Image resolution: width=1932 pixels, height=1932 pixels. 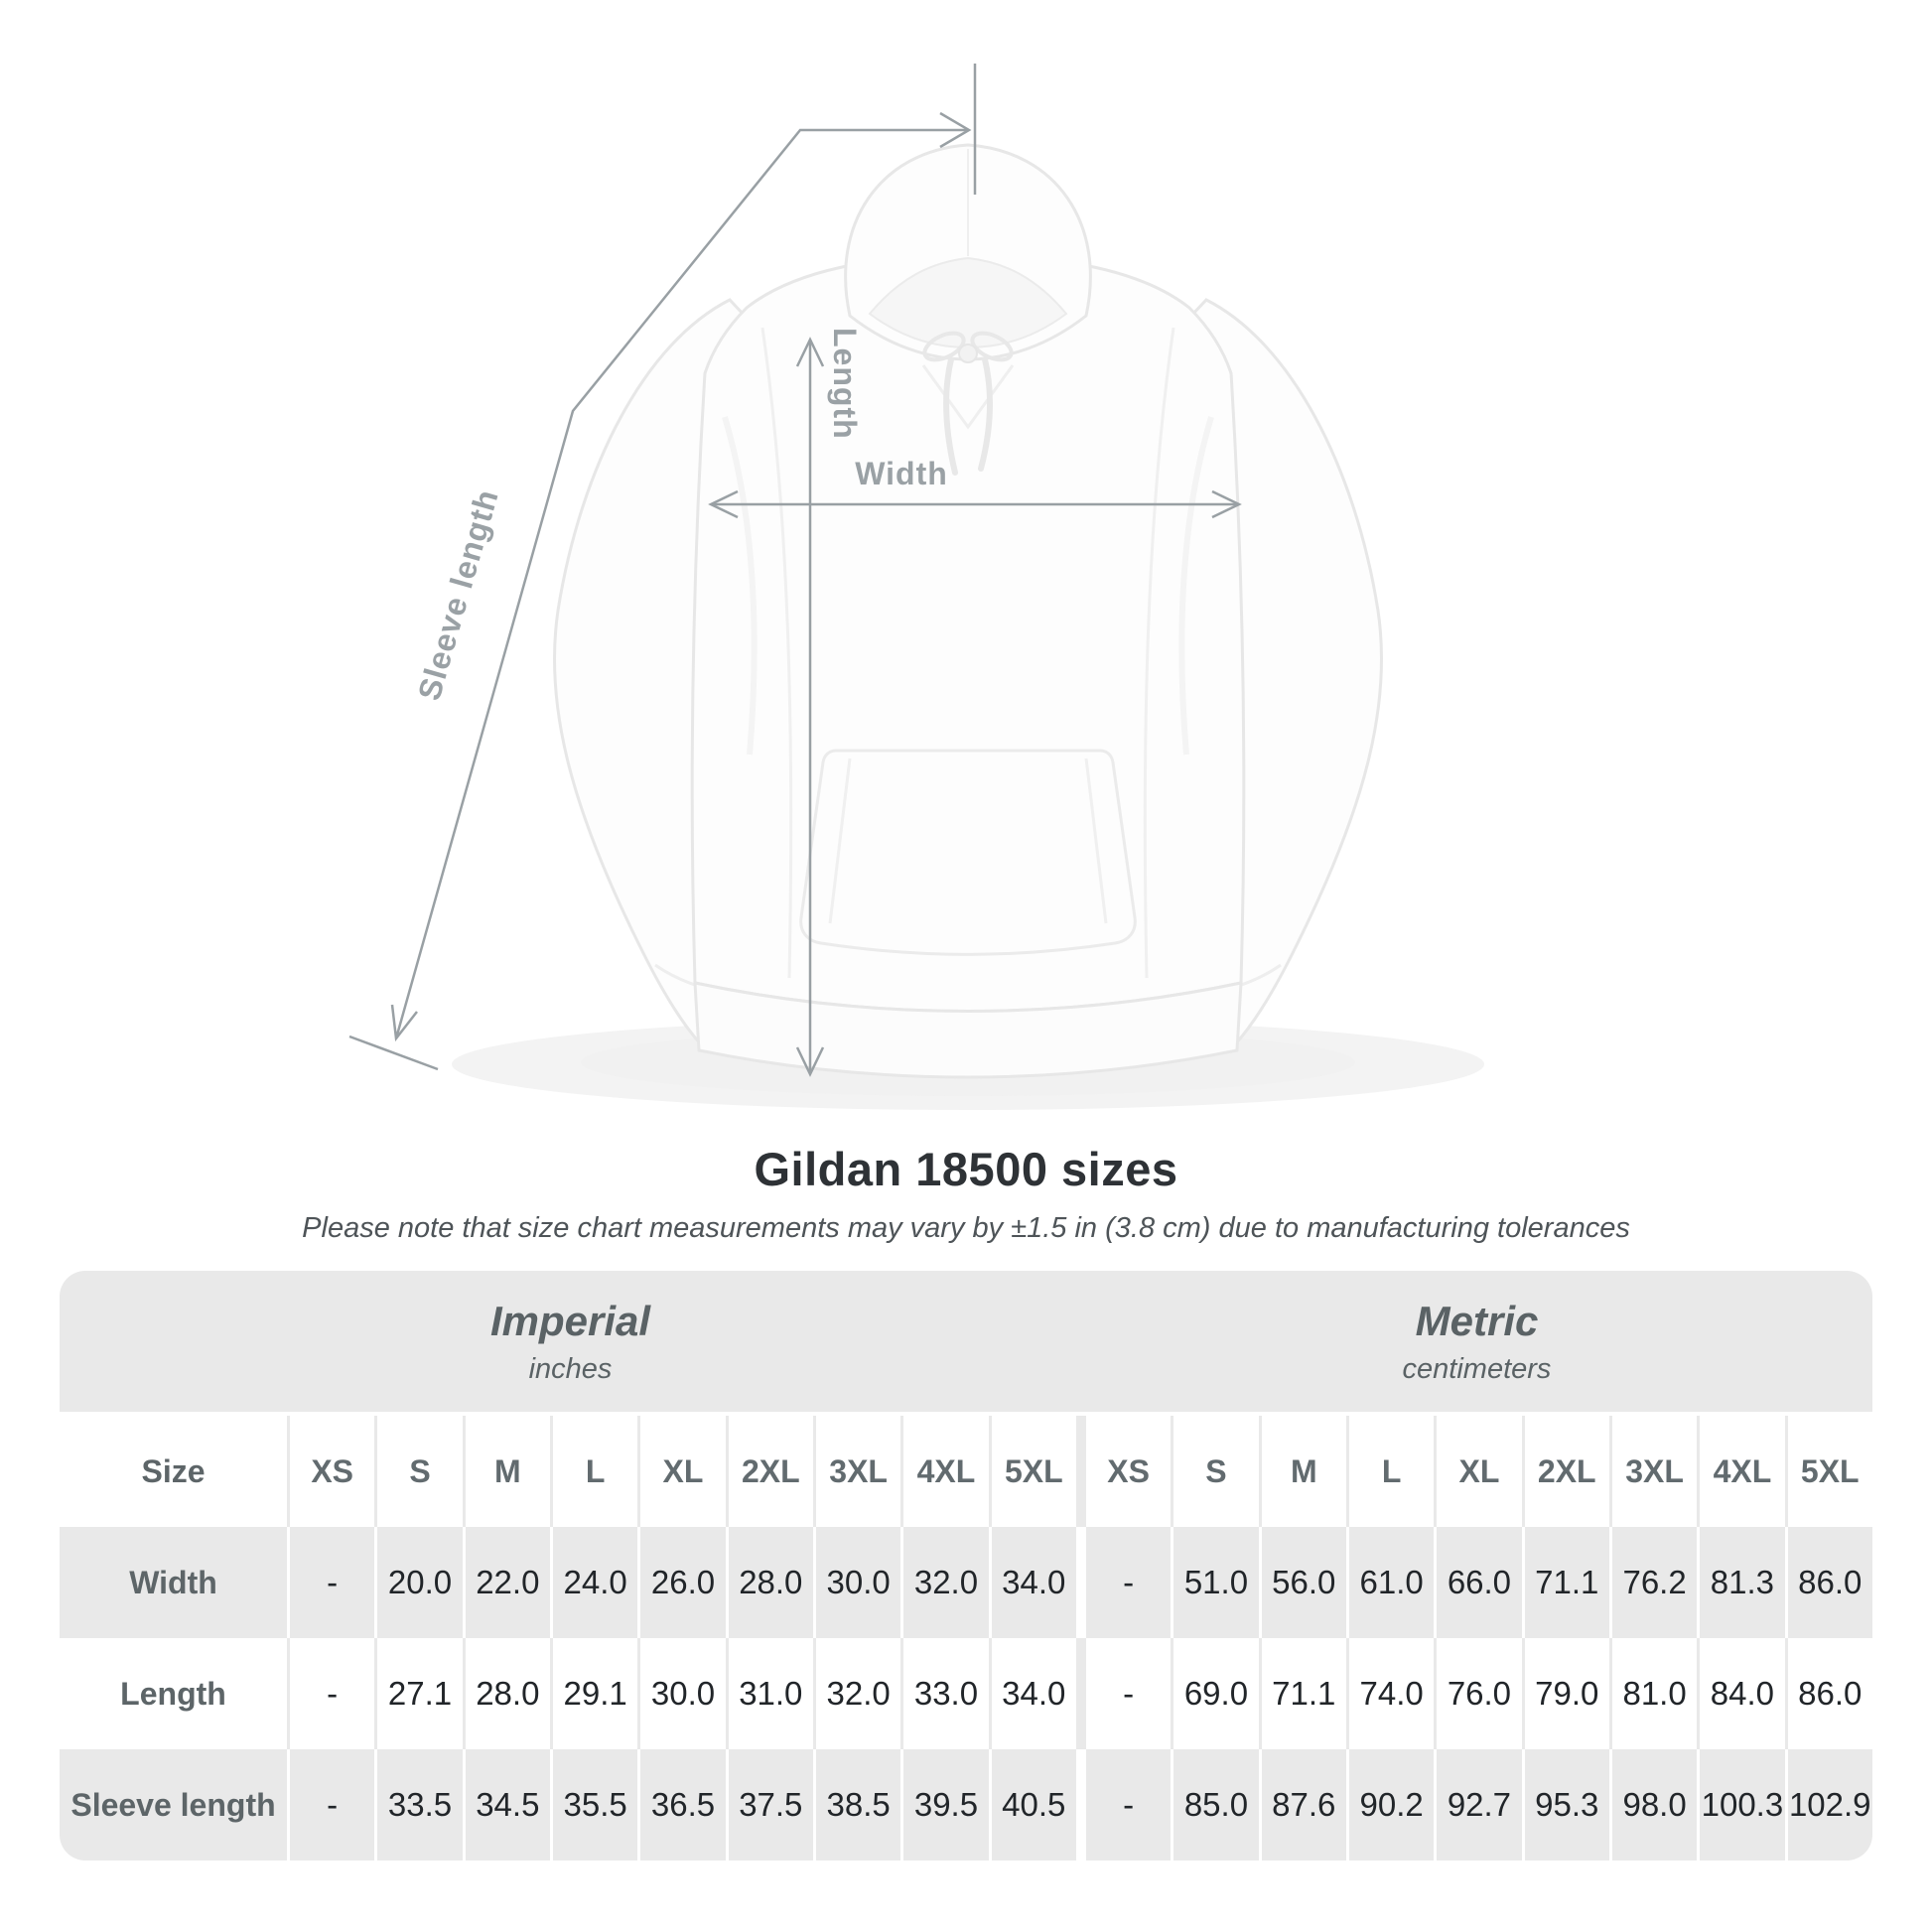 What do you see at coordinates (684, 1583) in the screenshot?
I see `imperial-value: 26.0` at bounding box center [684, 1583].